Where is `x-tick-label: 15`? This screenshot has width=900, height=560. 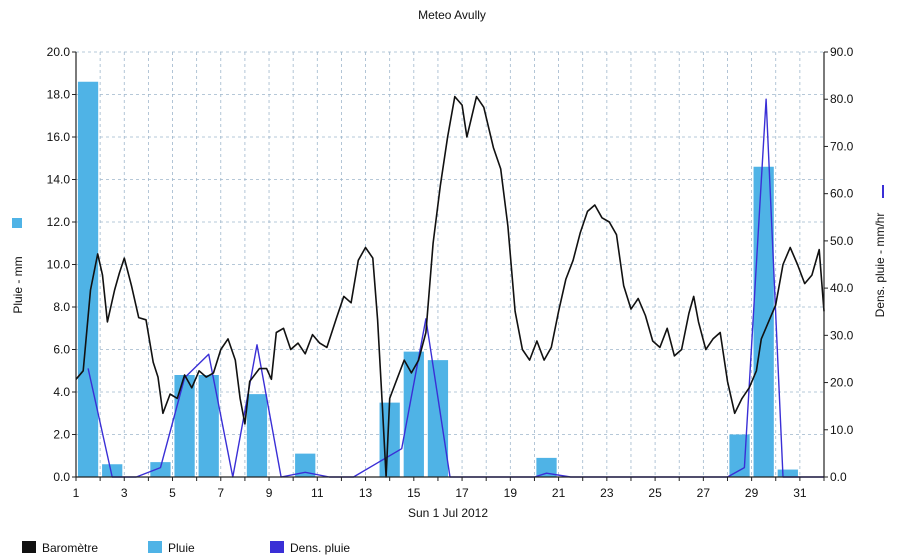
x-tick-label: 15 is located at coordinates (414, 493).